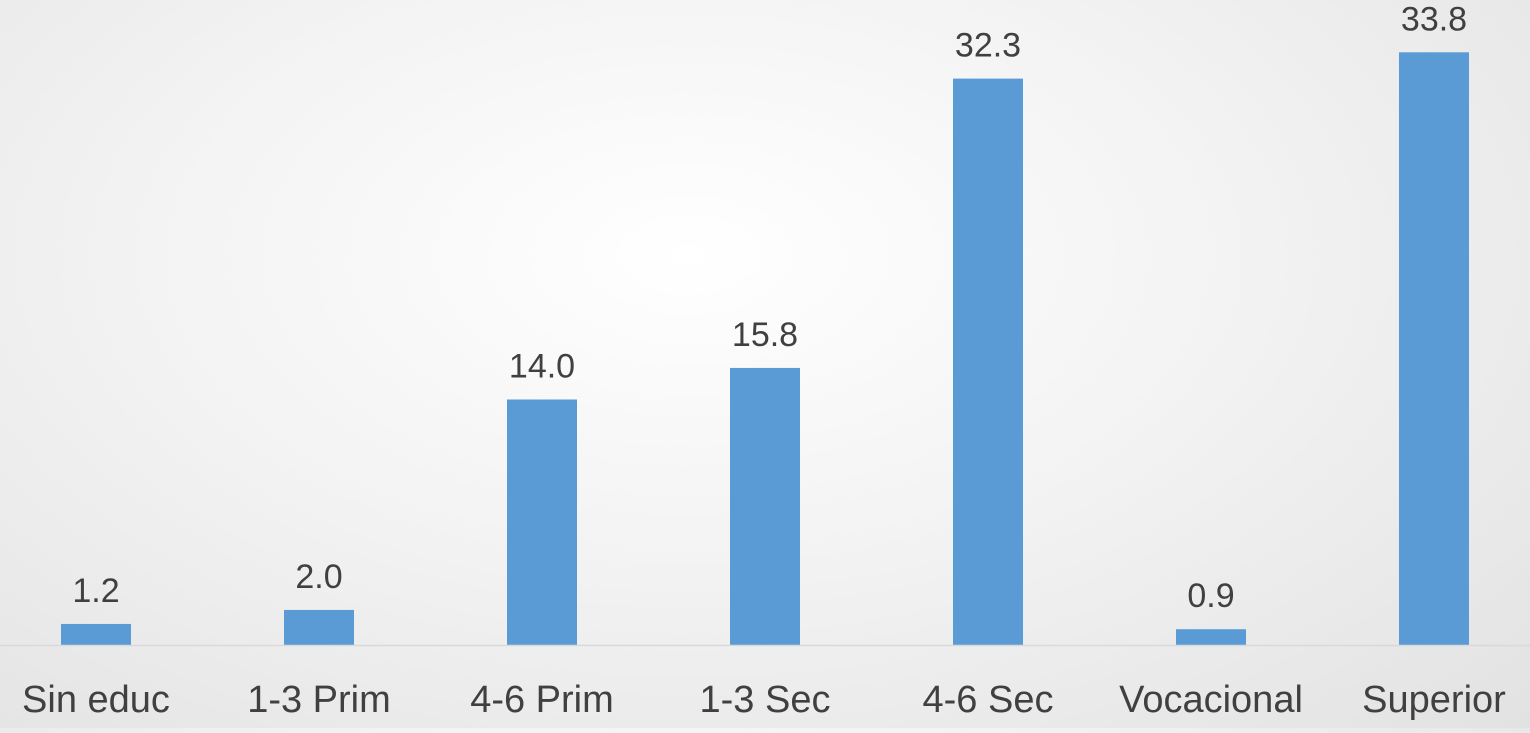 The image size is (1530, 733). What do you see at coordinates (988, 46) in the screenshot?
I see `data-label-4: 32.3` at bounding box center [988, 46].